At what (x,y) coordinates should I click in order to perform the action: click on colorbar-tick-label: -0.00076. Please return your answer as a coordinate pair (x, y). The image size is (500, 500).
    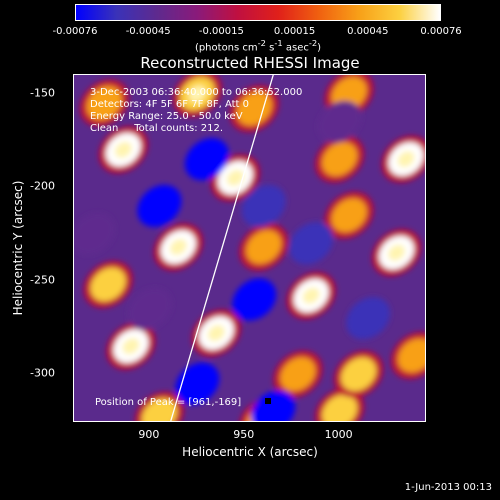
    Looking at the image, I should click on (75, 31).